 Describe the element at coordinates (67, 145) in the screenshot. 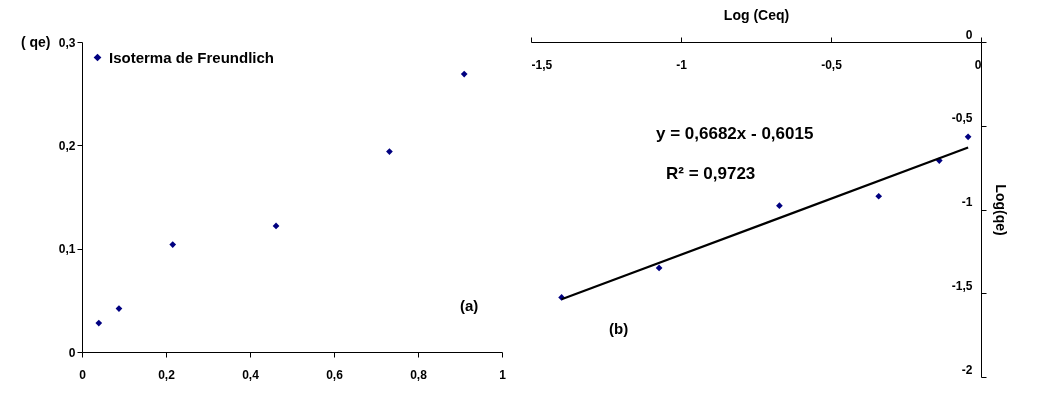

I see `y-tick-label: 0,2` at that location.